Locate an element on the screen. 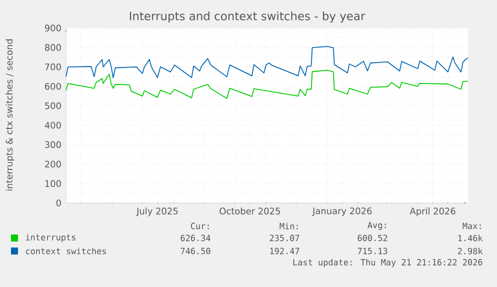 The width and height of the screenshot is (497, 287). text: Min: is located at coordinates (289, 226).